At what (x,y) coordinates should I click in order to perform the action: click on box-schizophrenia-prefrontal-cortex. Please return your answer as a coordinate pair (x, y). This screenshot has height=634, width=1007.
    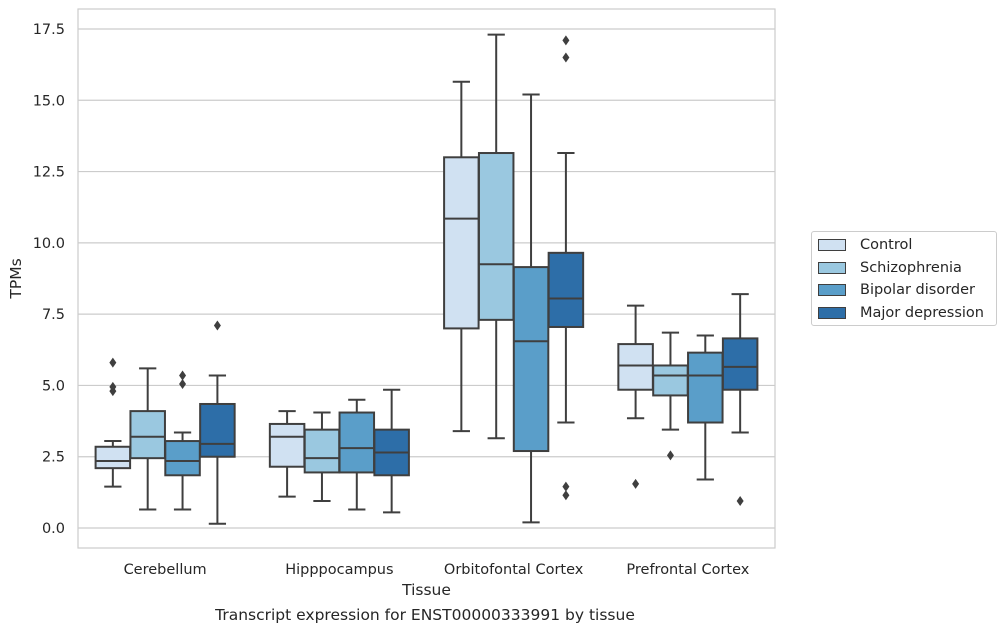
    Looking at the image, I should click on (670, 396).